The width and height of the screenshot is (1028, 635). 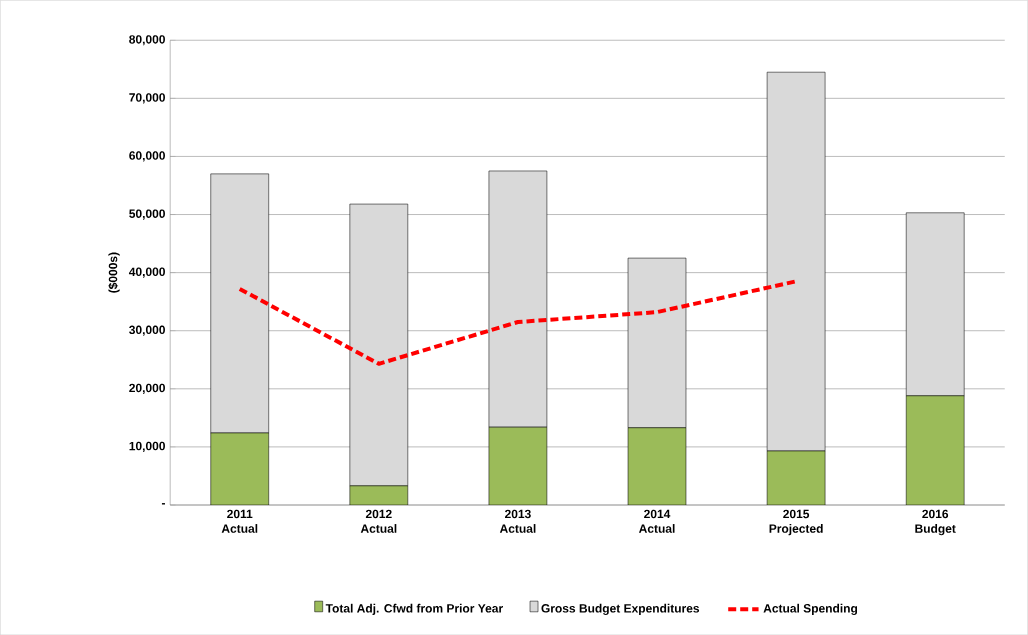 What do you see at coordinates (163, 504) in the screenshot?
I see `y-tick-label: -` at bounding box center [163, 504].